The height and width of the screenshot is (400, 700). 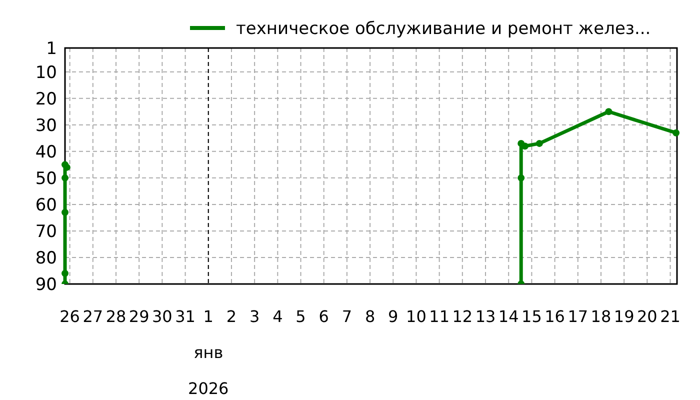 I want to click on x-tick-label: 2, so click(x=231, y=316).